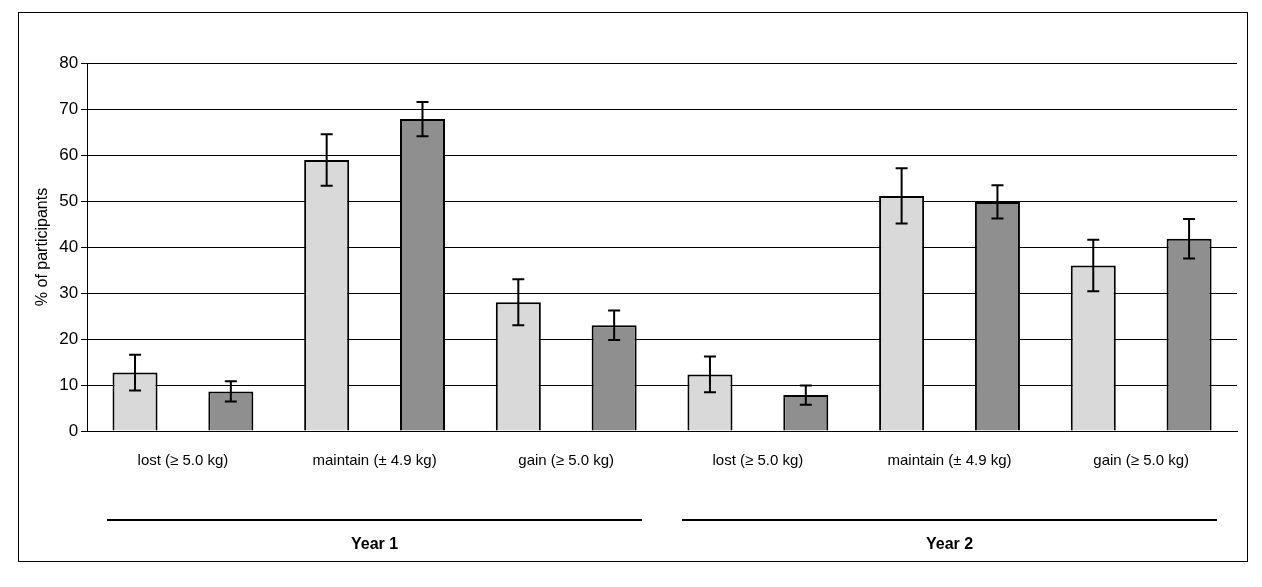 Image resolution: width=1262 pixels, height=587 pixels. What do you see at coordinates (69, 108) in the screenshot?
I see `y-tick-label: 70` at bounding box center [69, 108].